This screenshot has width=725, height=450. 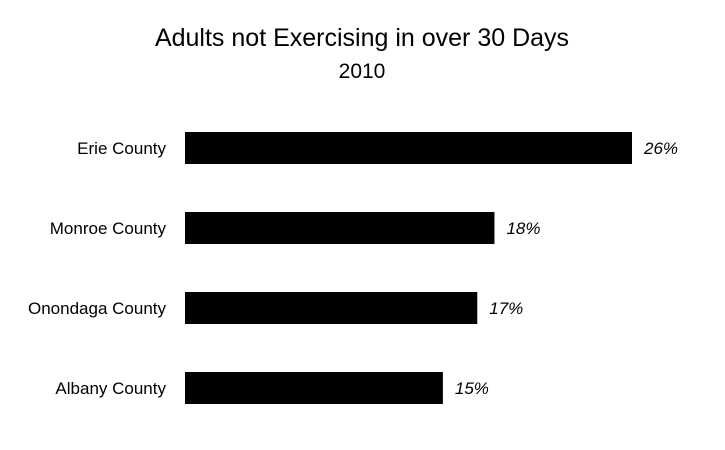 What do you see at coordinates (362, 71) in the screenshot?
I see `chart-subtitle: 2010` at bounding box center [362, 71].